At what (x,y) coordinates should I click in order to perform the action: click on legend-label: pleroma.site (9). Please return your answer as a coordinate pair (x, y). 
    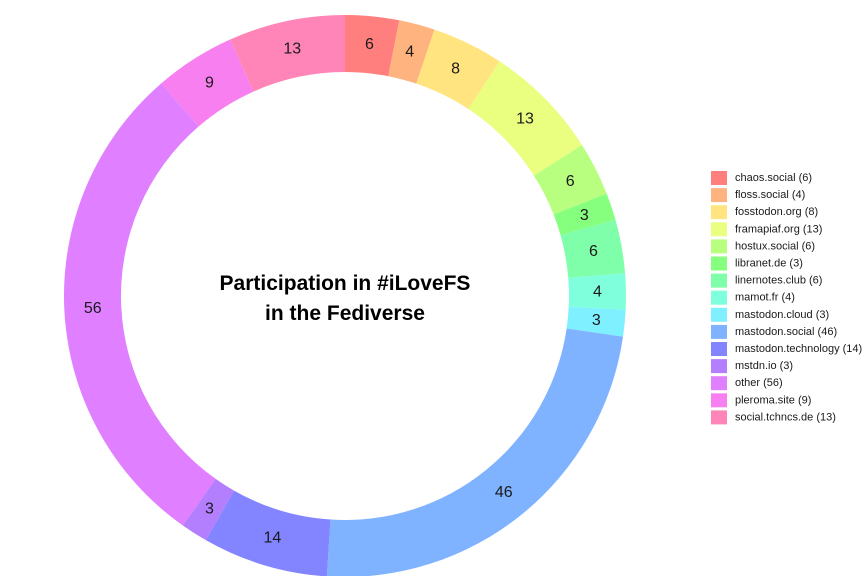
    Looking at the image, I should click on (773, 400).